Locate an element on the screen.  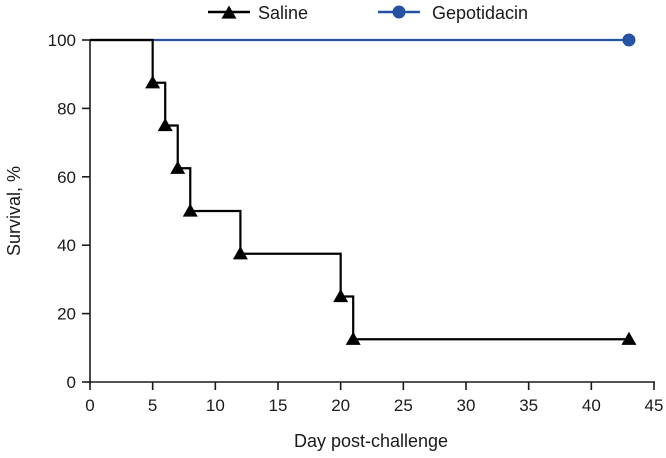
x-tick-label: 5 is located at coordinates (152, 405).